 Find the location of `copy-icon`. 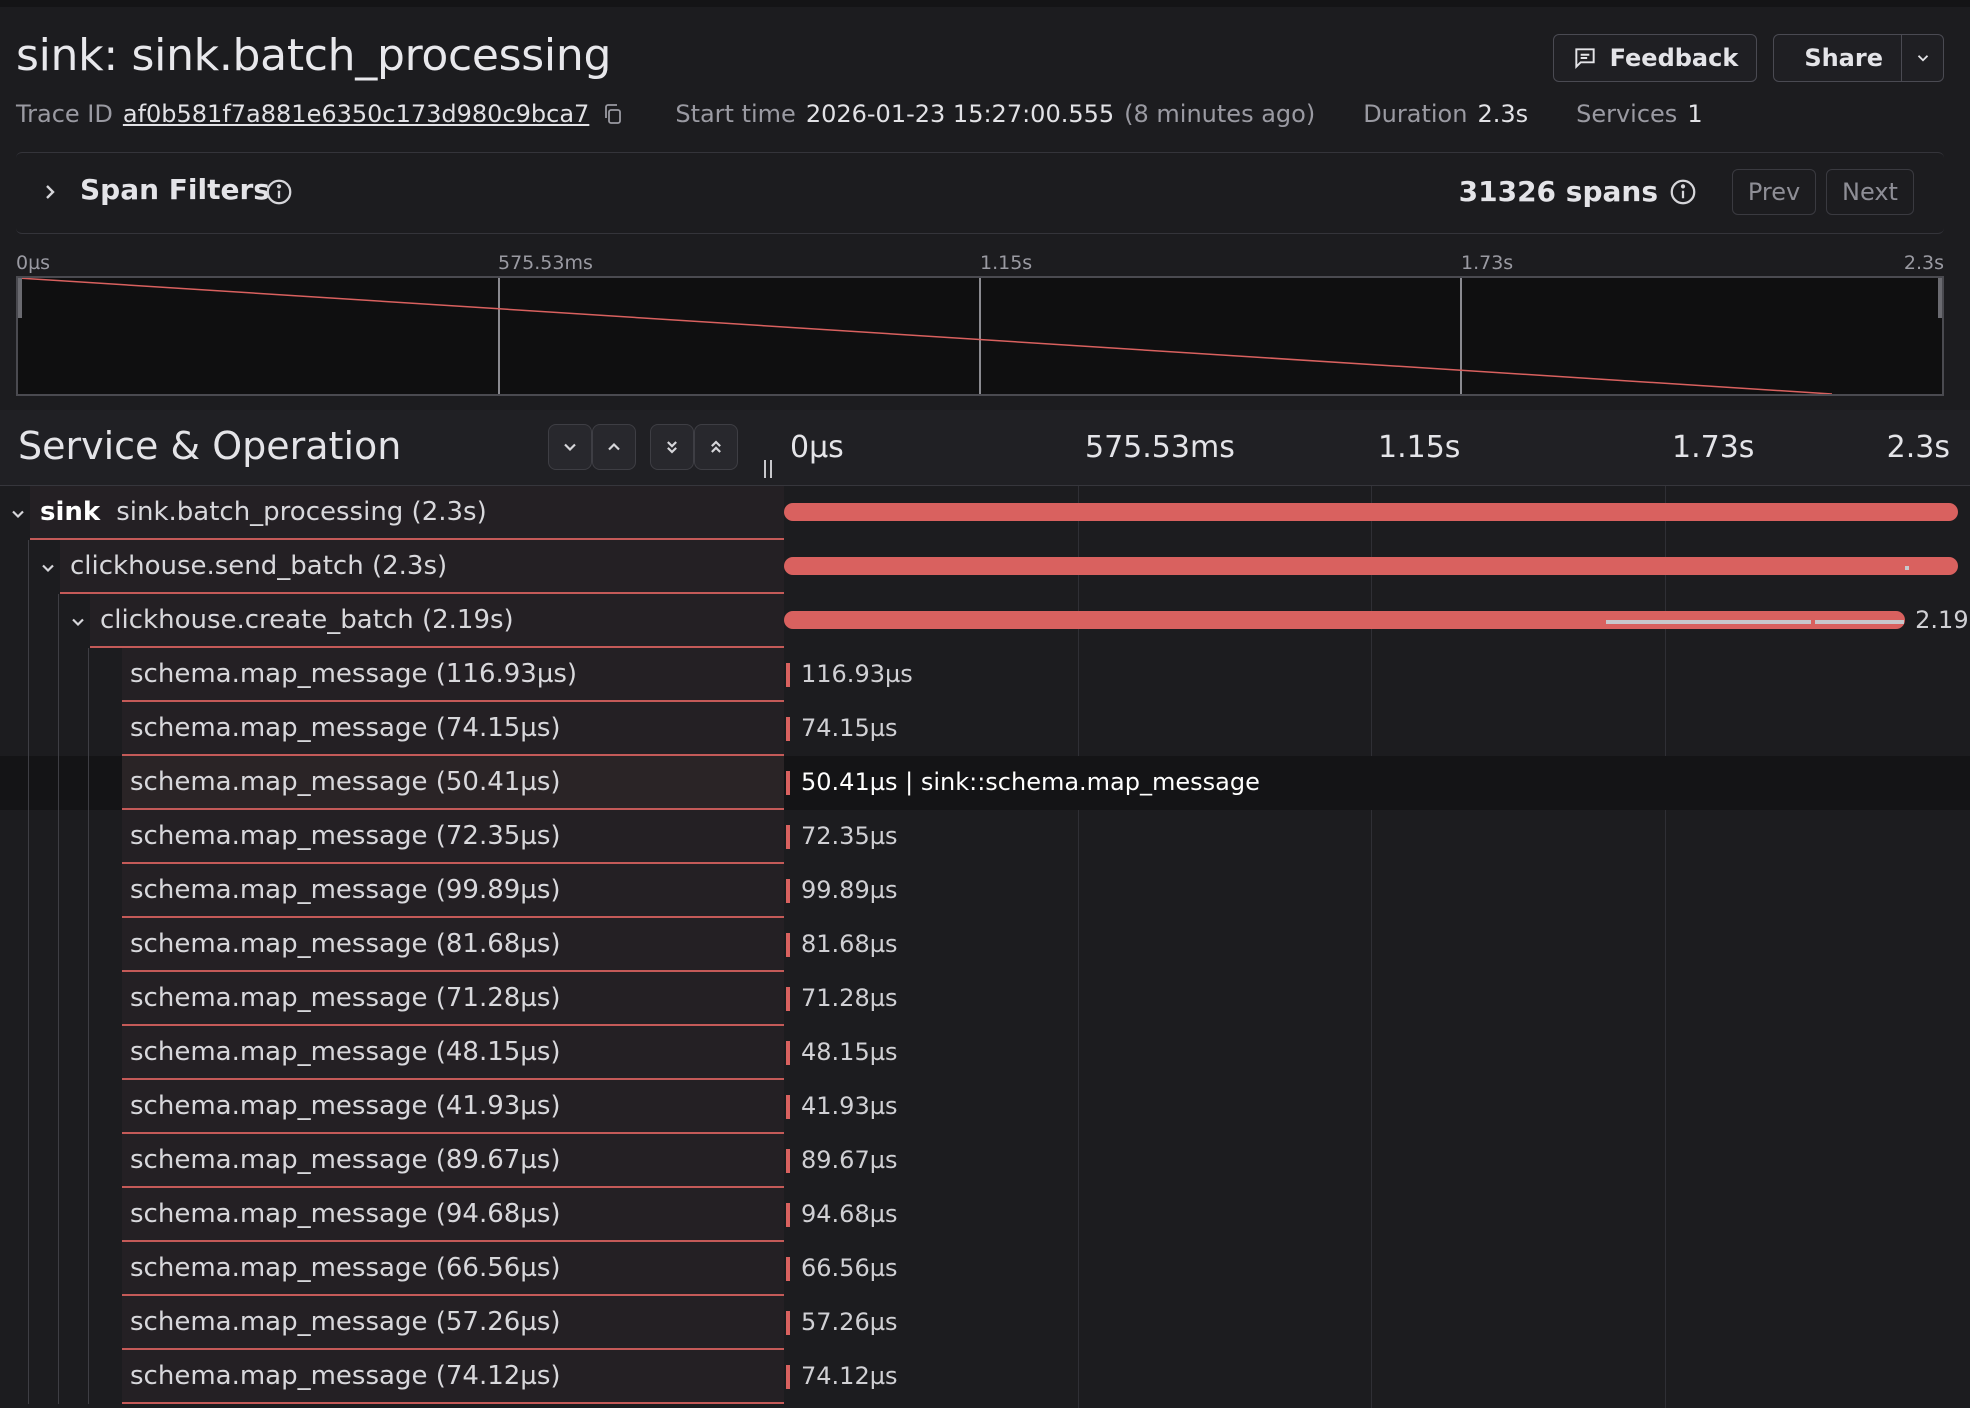

copy-icon is located at coordinates (613, 114).